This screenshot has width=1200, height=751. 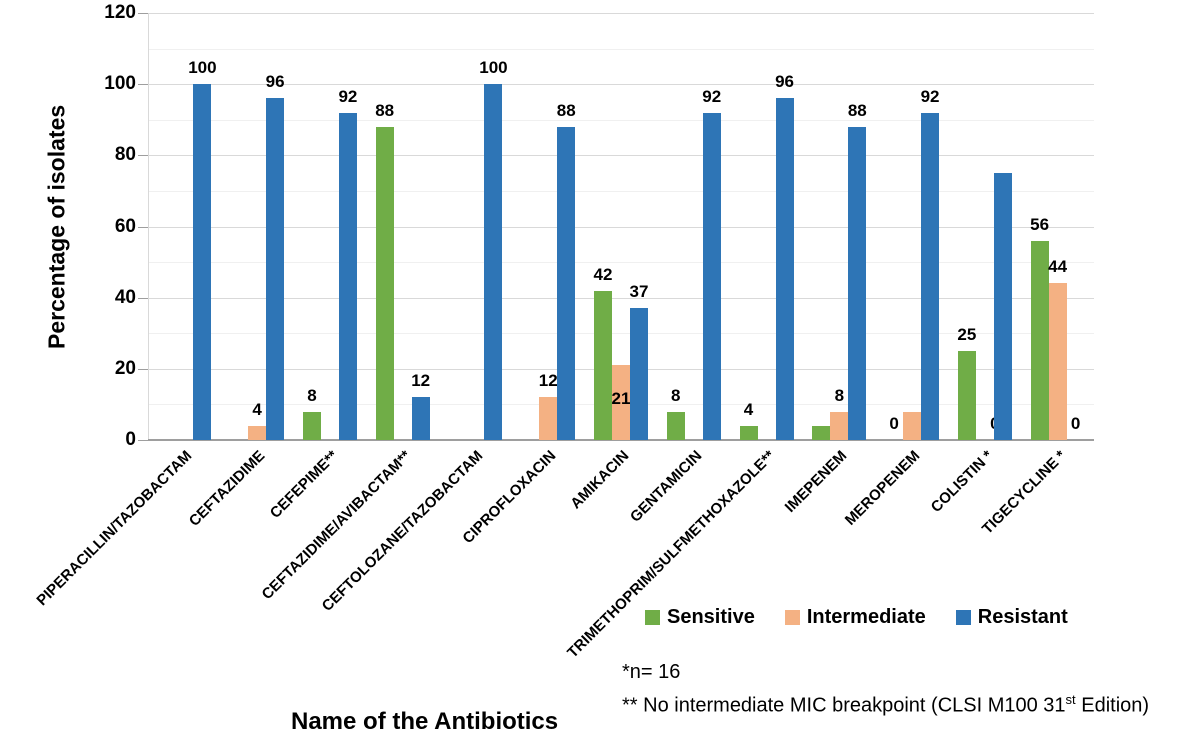 I want to click on y-axis-title: Percentage of isolates, so click(x=56, y=226).